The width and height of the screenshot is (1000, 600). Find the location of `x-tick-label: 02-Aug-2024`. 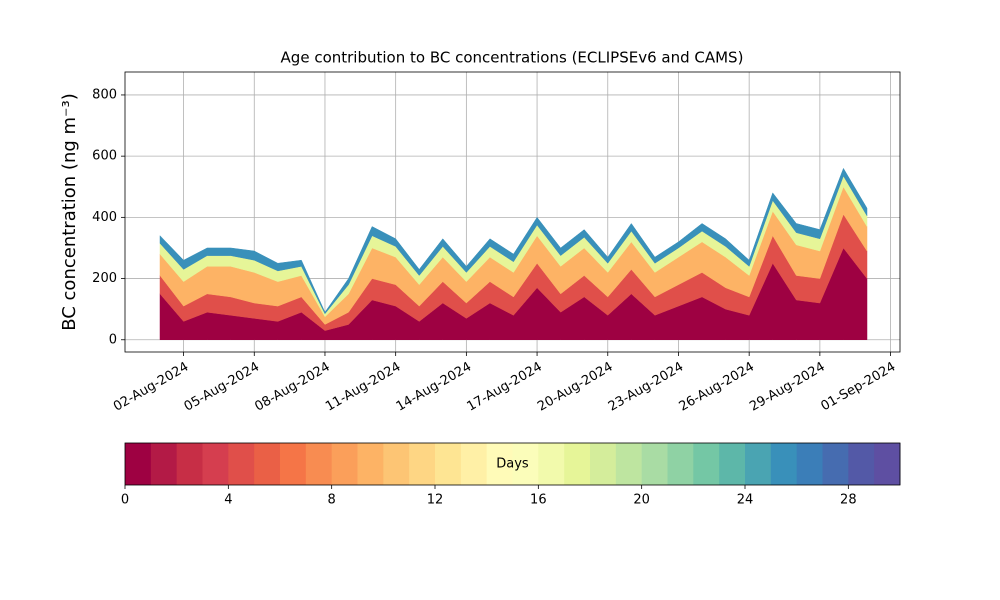

x-tick-label: 02-Aug-2024 is located at coordinates (151, 387).